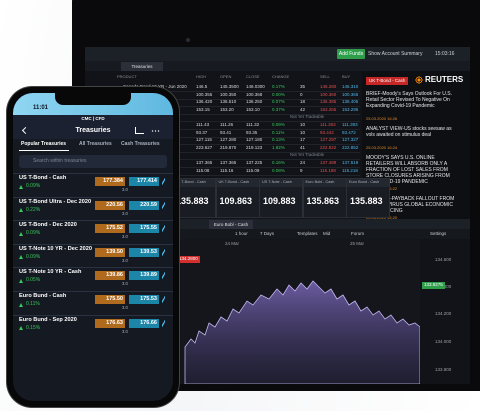  What do you see at coordinates (144, 205) in the screenshot?
I see `buy-button: 220.59` at bounding box center [144, 205].